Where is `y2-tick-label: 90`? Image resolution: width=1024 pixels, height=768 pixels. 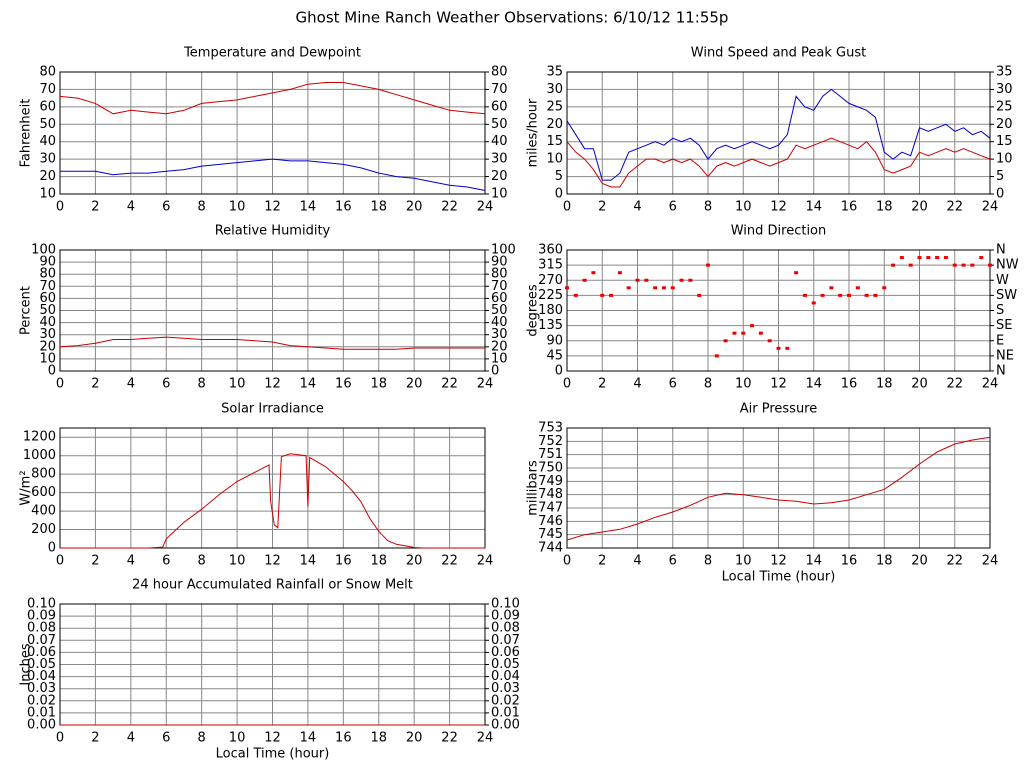
y2-tick-label: 90 is located at coordinates (499, 262).